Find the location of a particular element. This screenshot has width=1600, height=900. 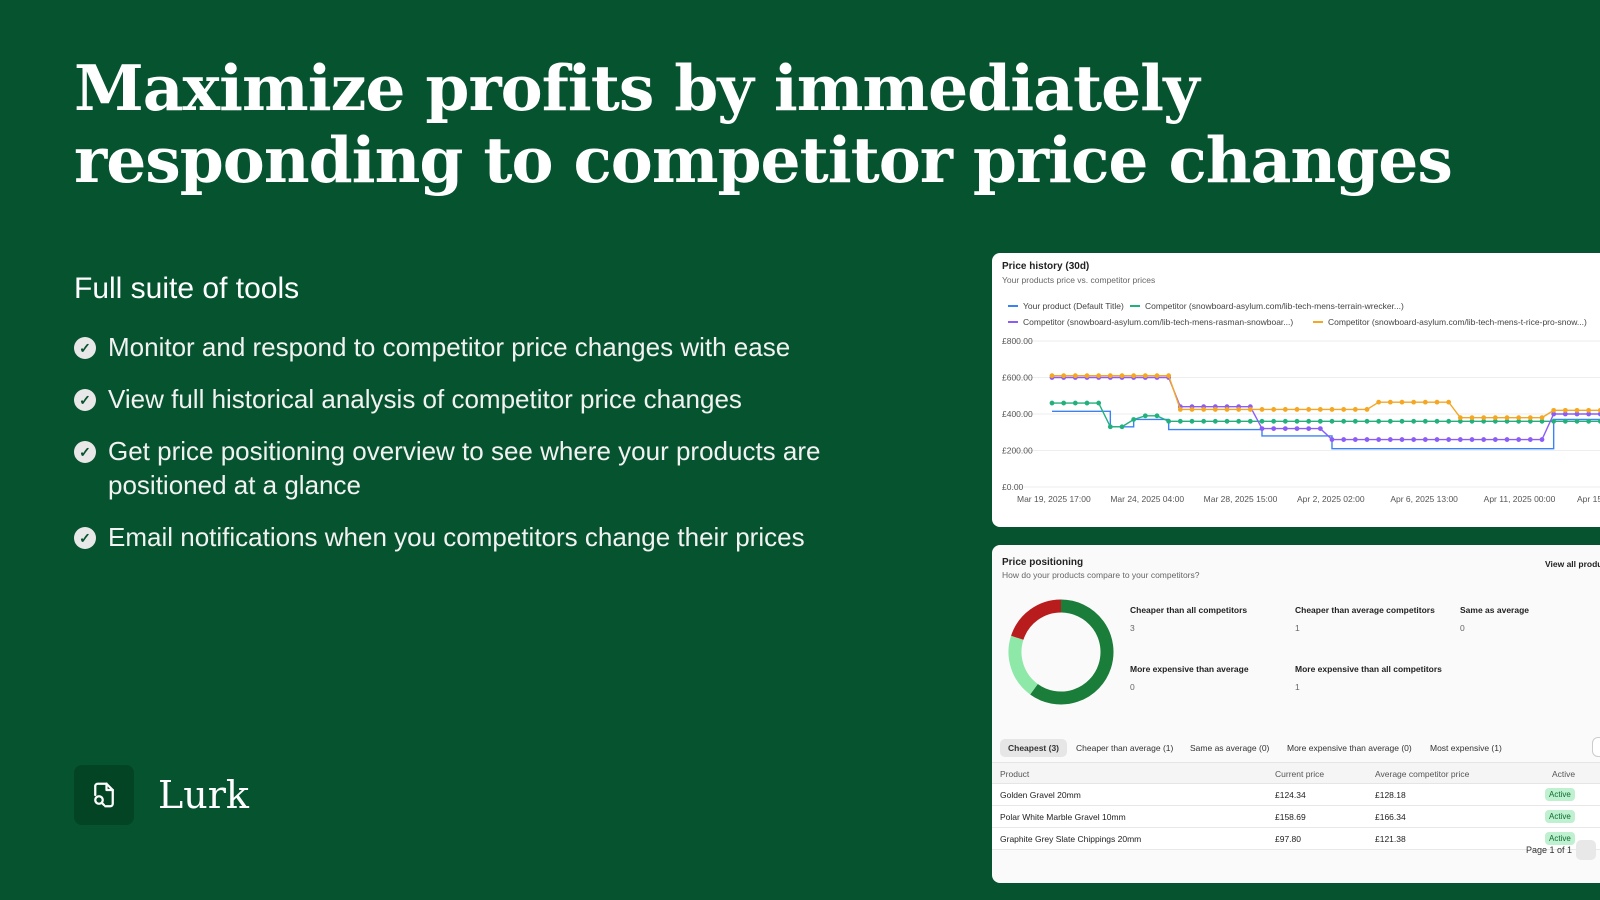

column-header-current-price: Current price is located at coordinates (1300, 774).